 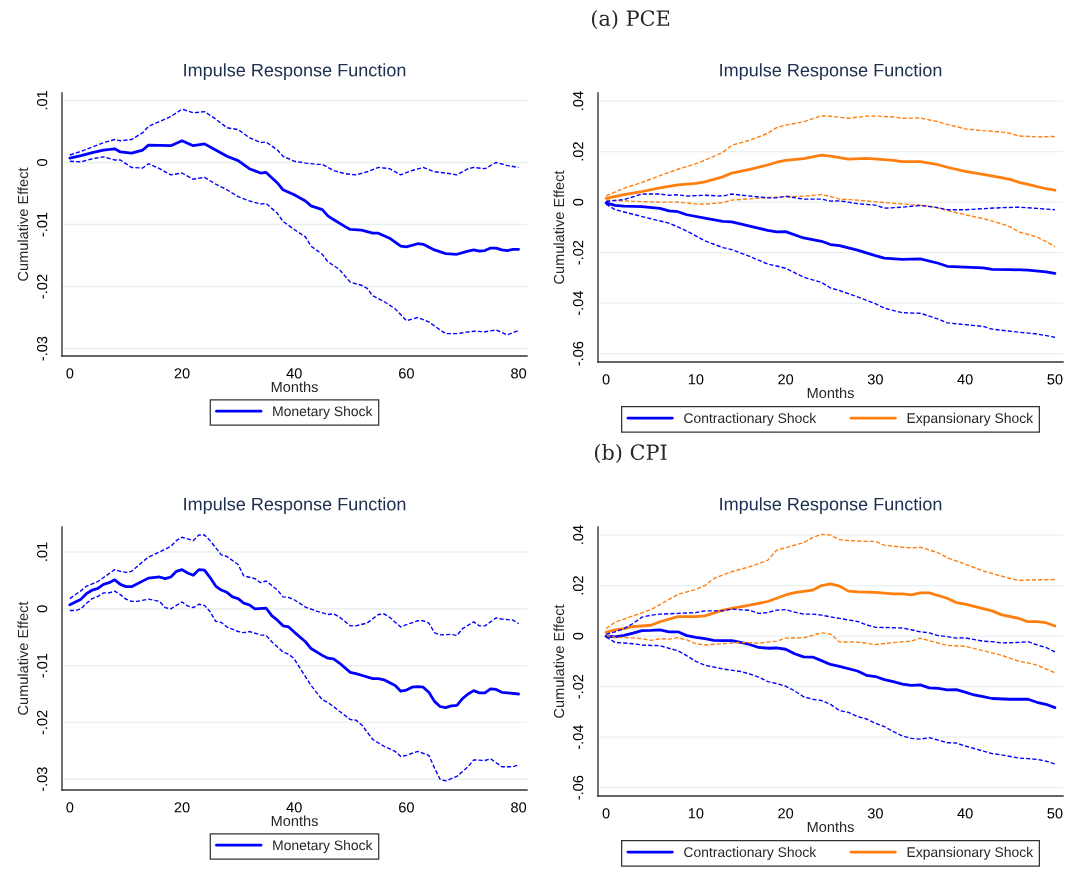 I want to click on chart-subtitle: (a) PCE, so click(x=630, y=19).